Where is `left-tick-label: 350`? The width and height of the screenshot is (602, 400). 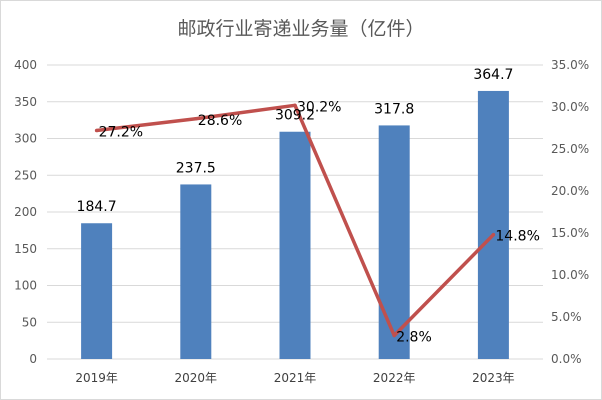
left-tick-label: 350 is located at coordinates (25, 102).